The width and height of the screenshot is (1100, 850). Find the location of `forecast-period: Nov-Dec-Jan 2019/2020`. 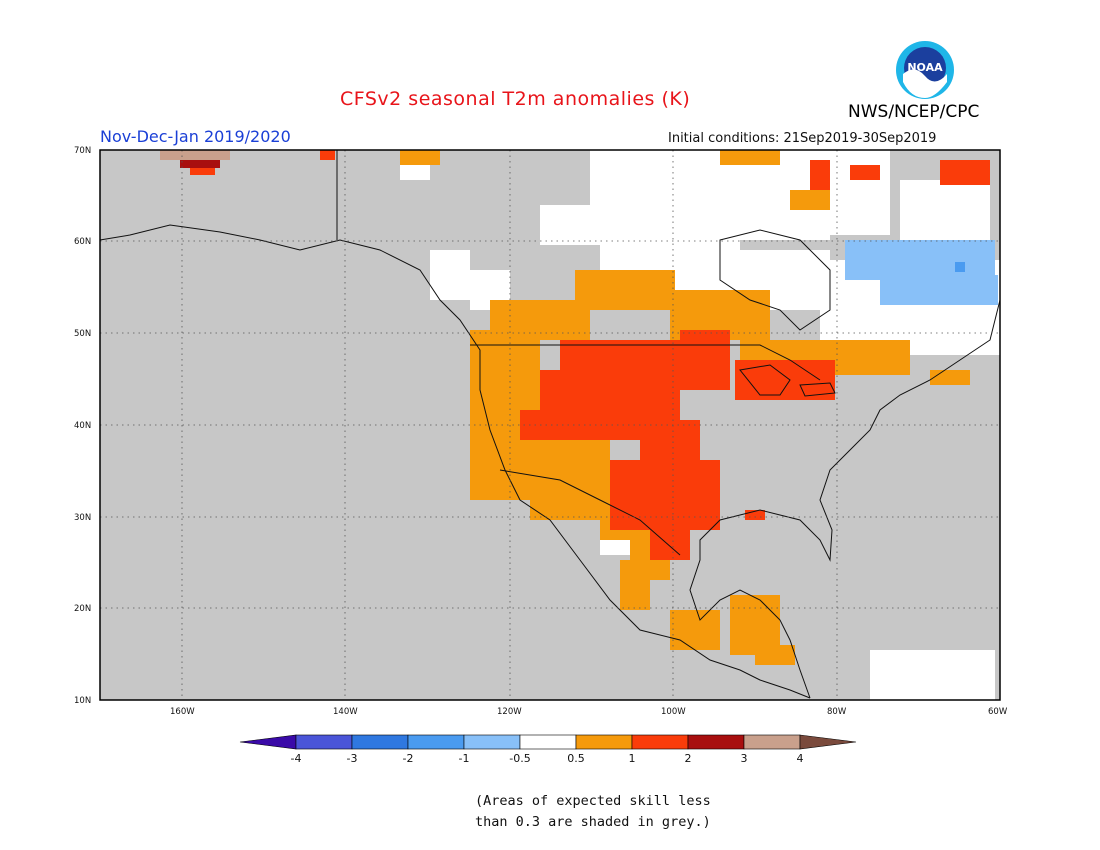

forecast-period: Nov-Dec-Jan 2019/2020 is located at coordinates (195, 136).